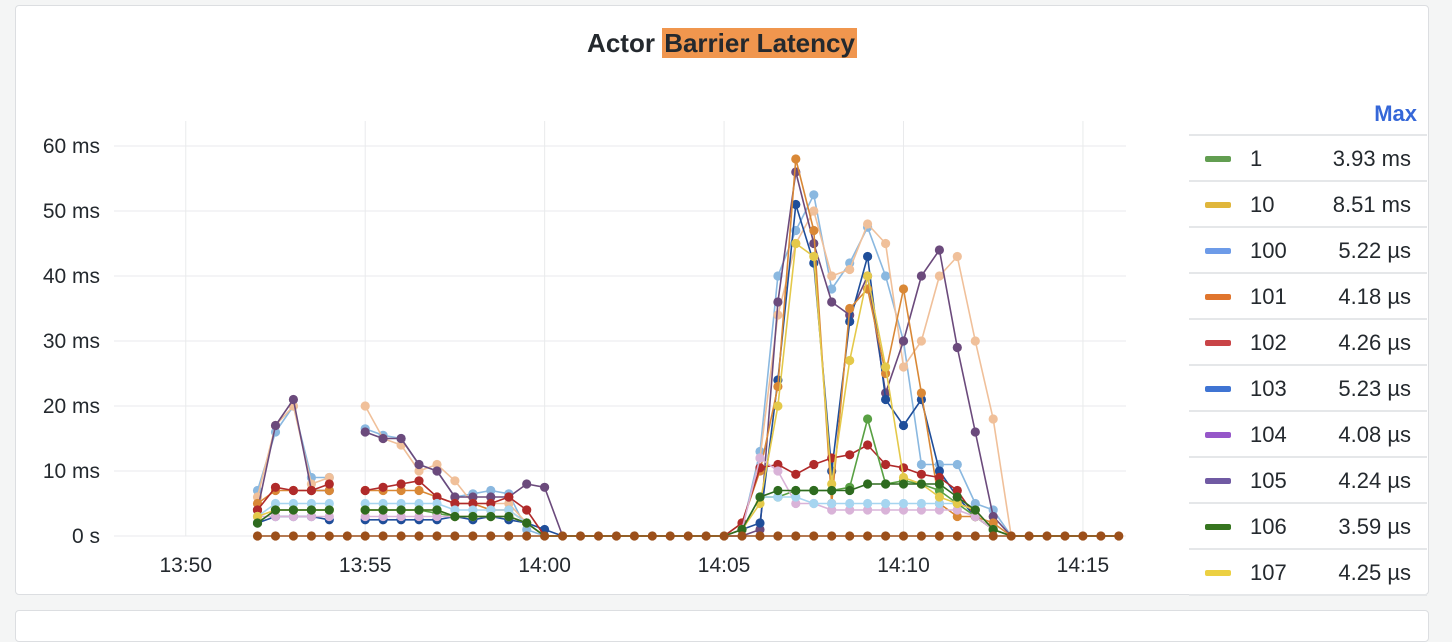  Describe the element at coordinates (1308, 117) in the screenshot. I see `legend-header-max: Max` at that location.